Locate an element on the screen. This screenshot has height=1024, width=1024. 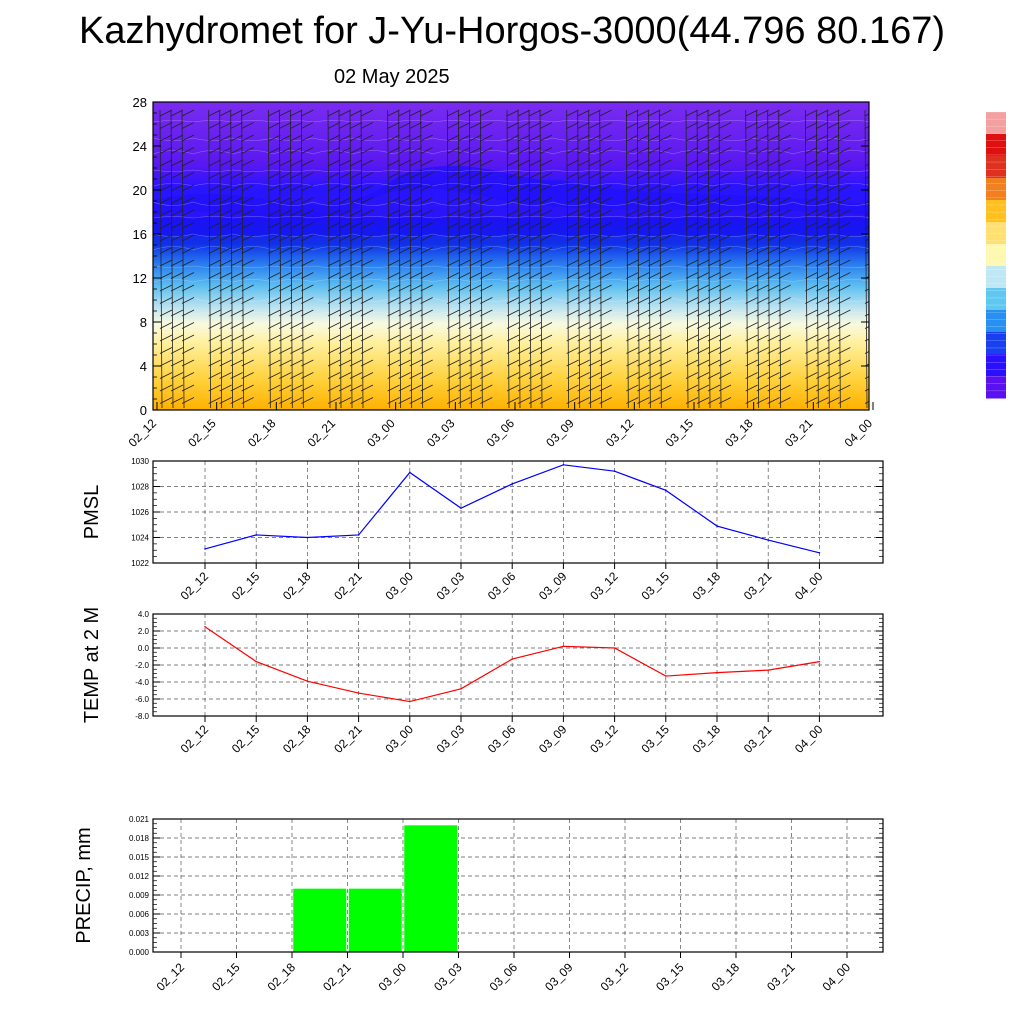
y-tick-label: 0.003 is located at coordinates (139, 933).